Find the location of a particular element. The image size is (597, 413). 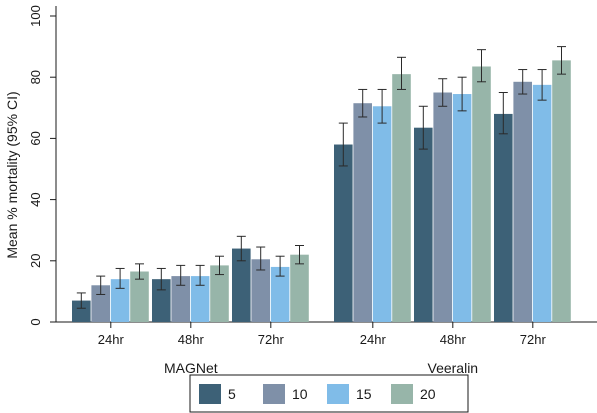

legend-label: 5 is located at coordinates (232, 394).